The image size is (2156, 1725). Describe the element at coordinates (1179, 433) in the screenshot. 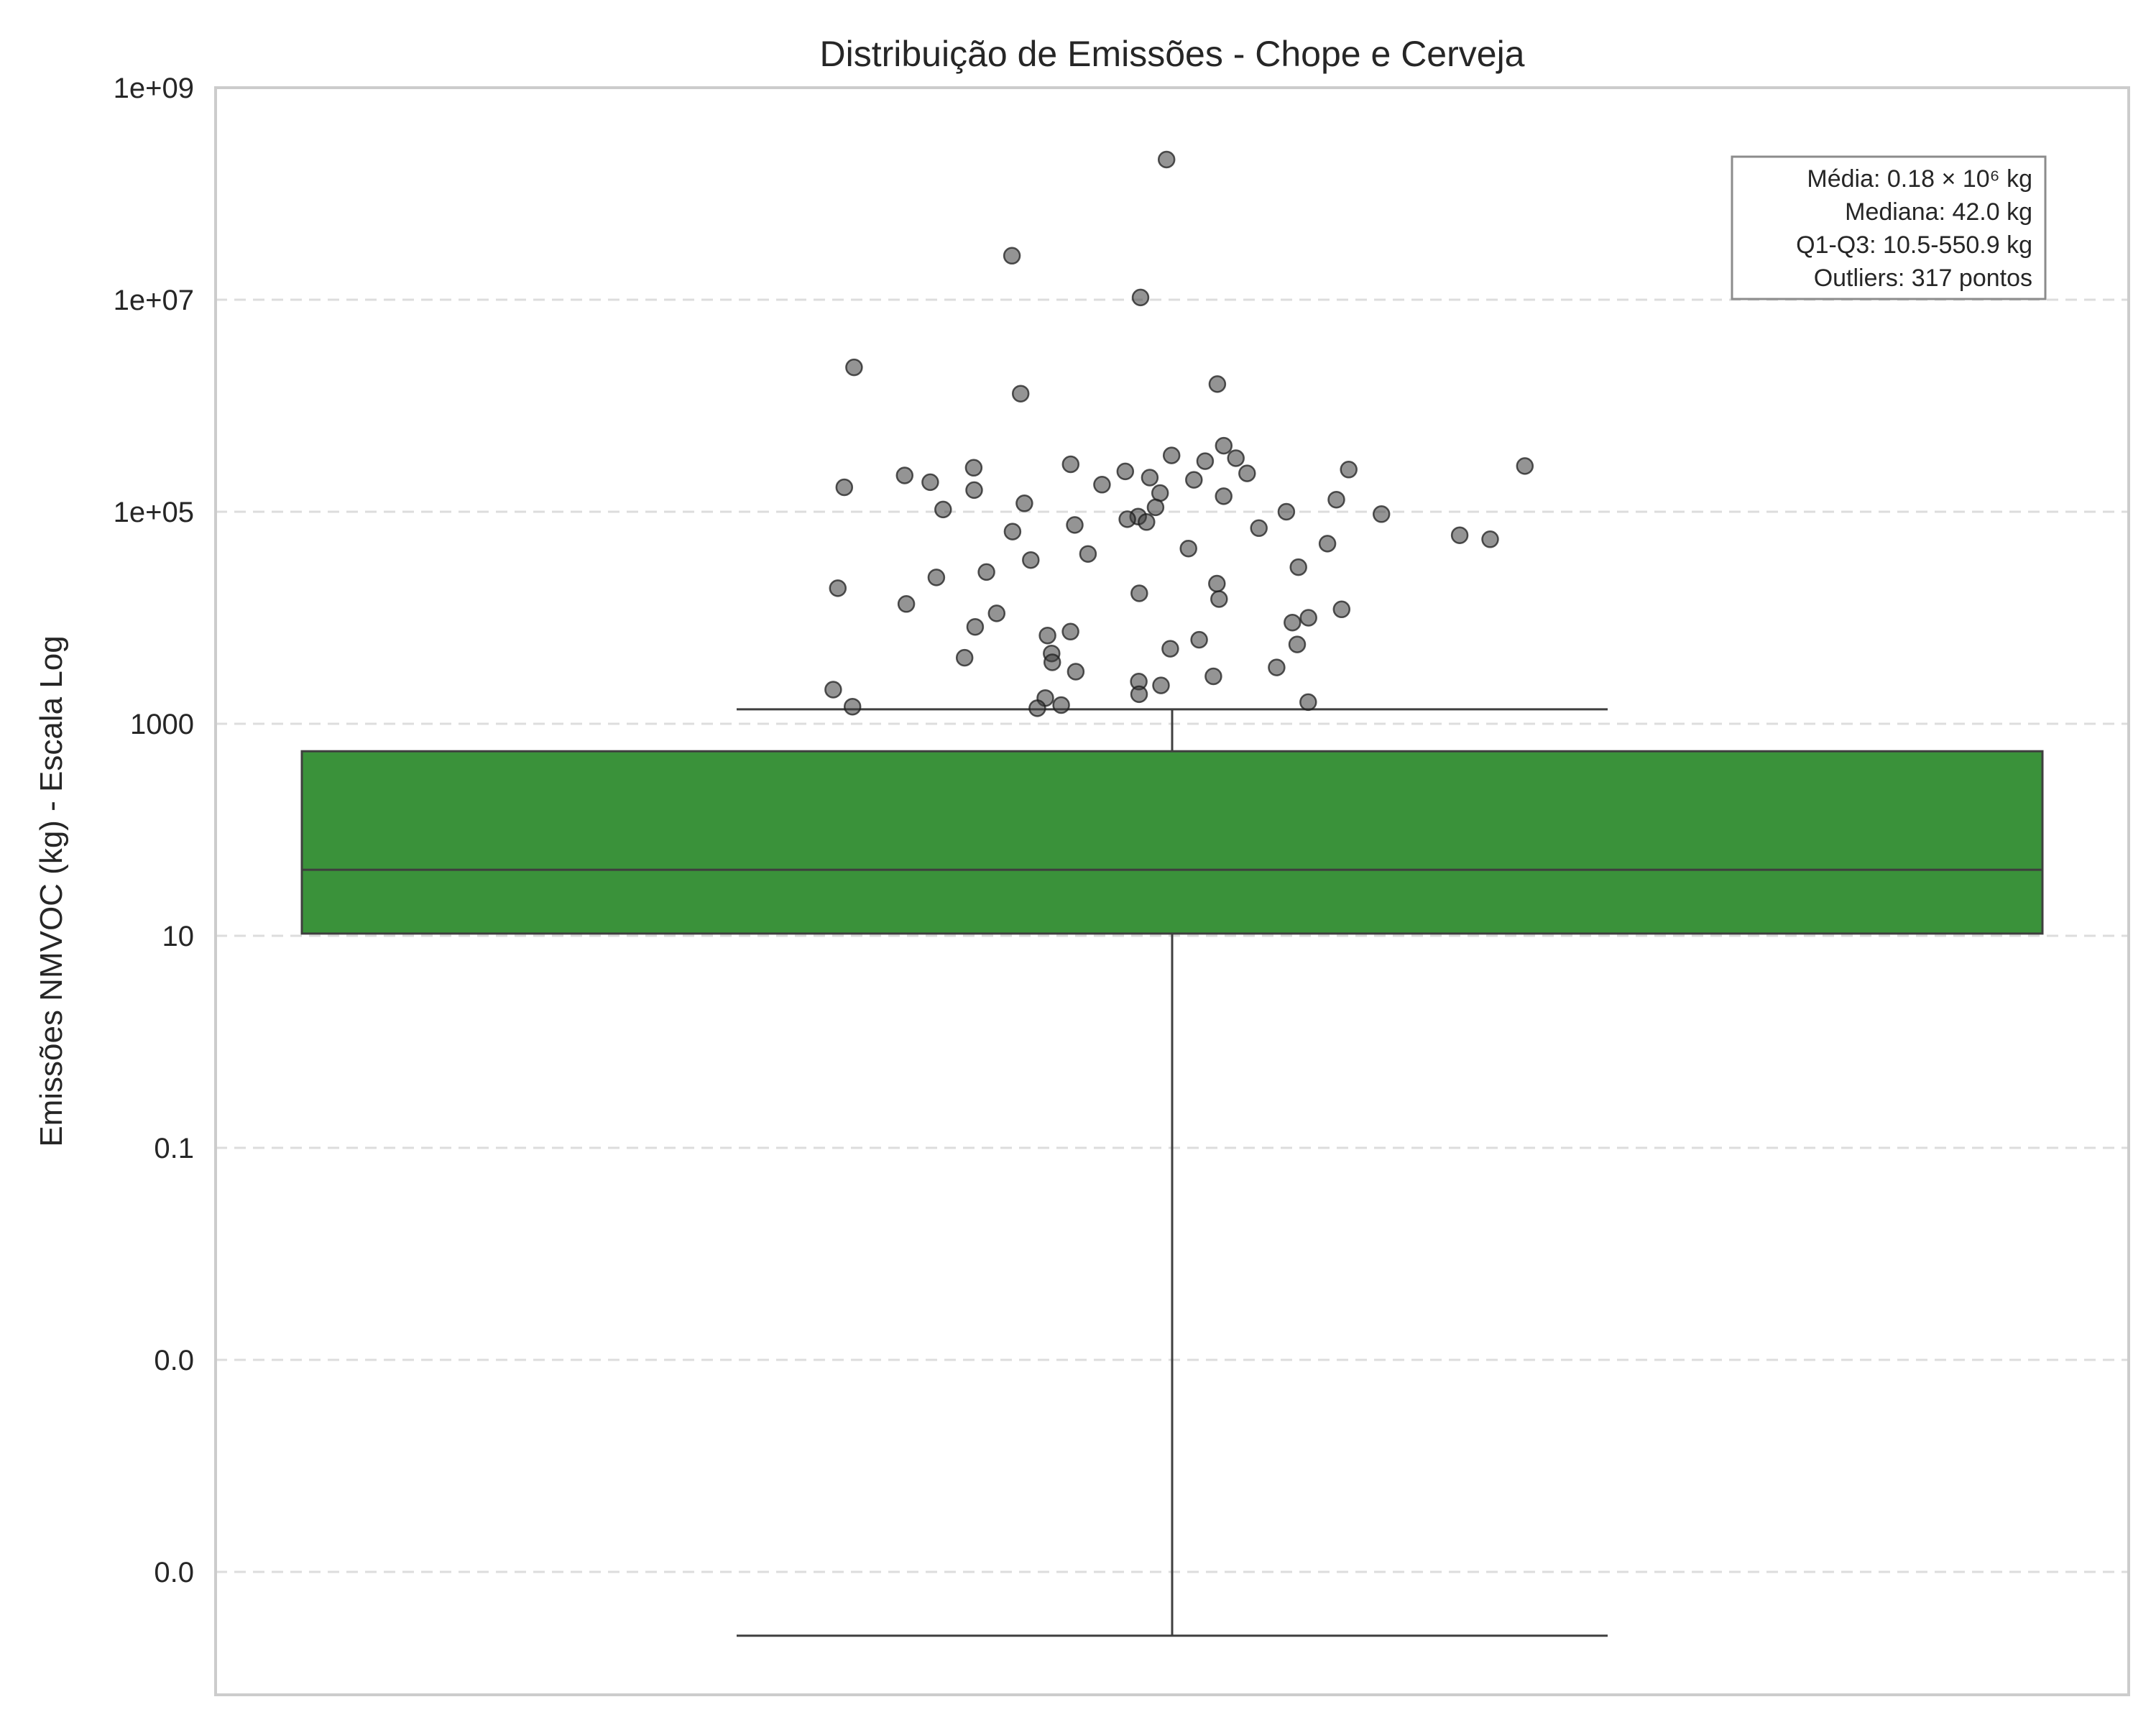

I see `outlier-points` at that location.